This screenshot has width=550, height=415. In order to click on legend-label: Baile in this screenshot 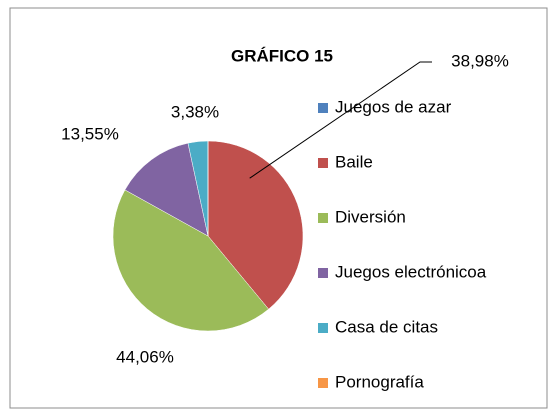, I will do `click(354, 161)`.